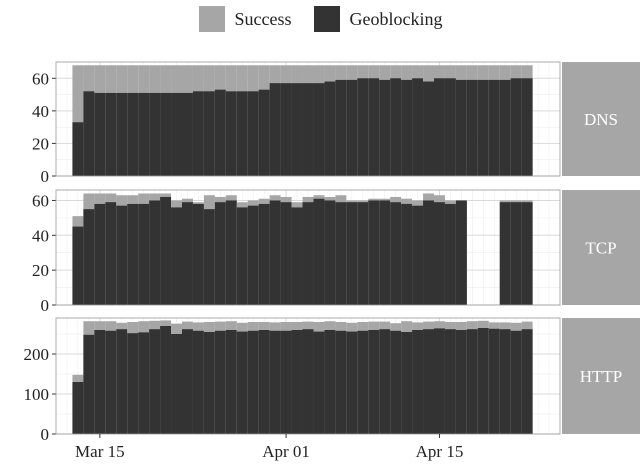 The width and height of the screenshot is (641, 467). What do you see at coordinates (45, 176) in the screenshot?
I see `y-tick-label-dns: 0` at bounding box center [45, 176].